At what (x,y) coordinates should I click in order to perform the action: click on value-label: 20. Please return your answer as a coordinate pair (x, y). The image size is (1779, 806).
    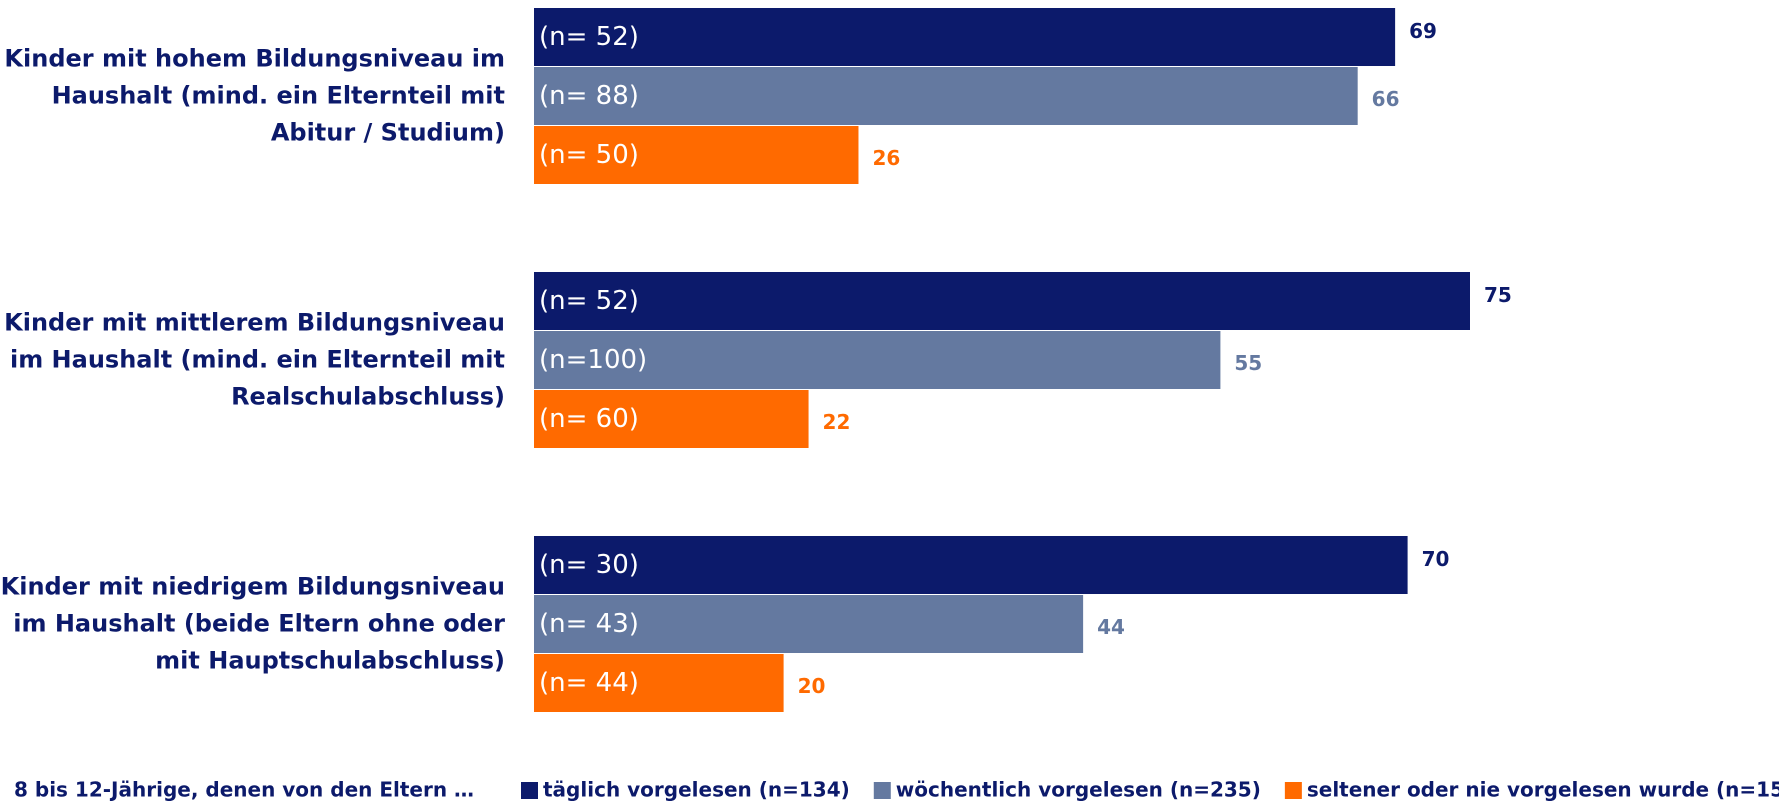
    Looking at the image, I should click on (812, 686).